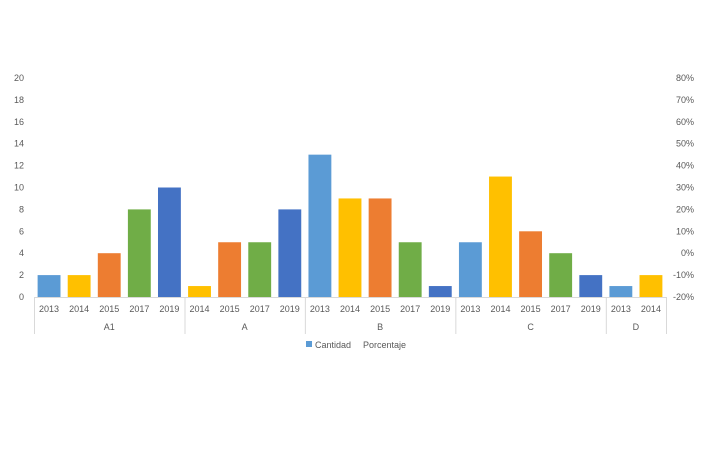 This screenshot has width=704, height=472. Describe the element at coordinates (685, 122) in the screenshot. I see `y2-tick-label: 60%` at that location.